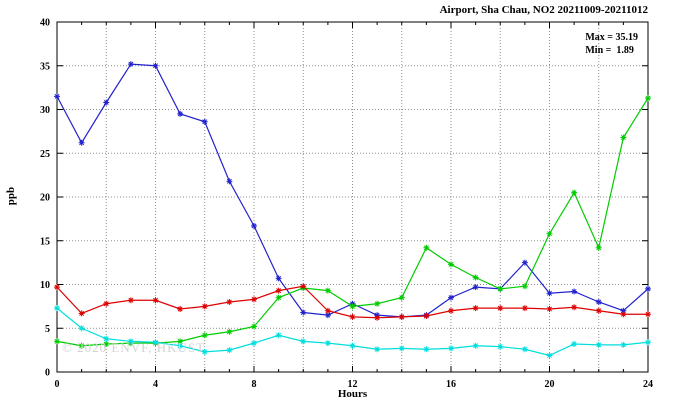 This screenshot has height=409, width=674. What do you see at coordinates (45, 154) in the screenshot?
I see `y-tick-label: 25` at bounding box center [45, 154].